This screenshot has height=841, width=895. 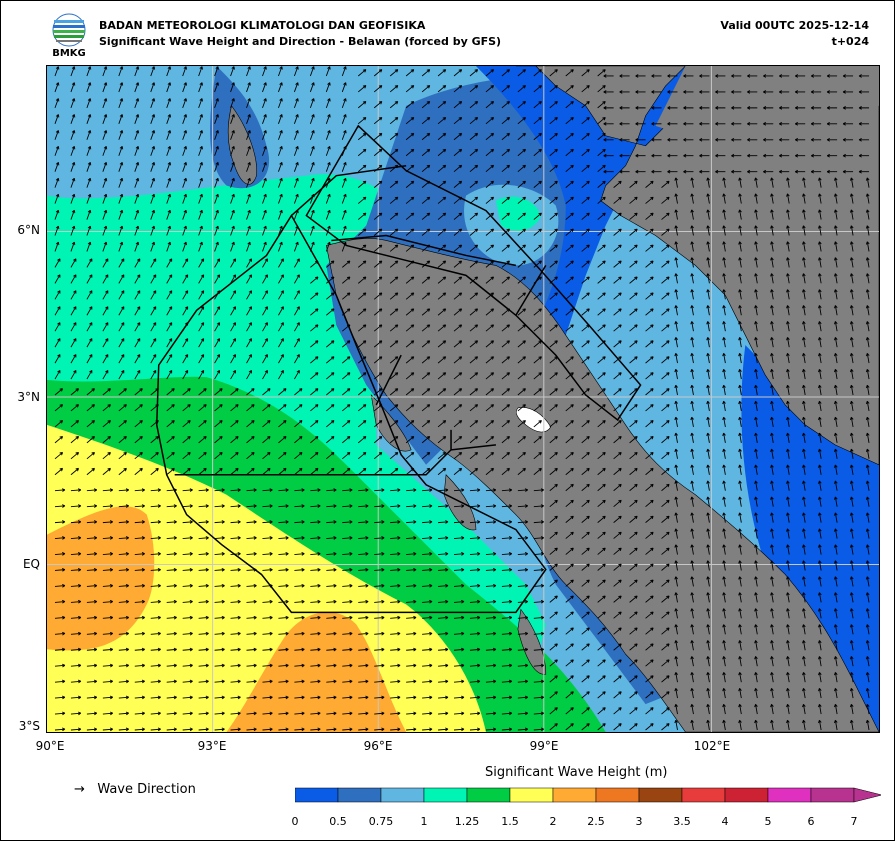 I want to click on arrow-icon: →, so click(x=79, y=789).